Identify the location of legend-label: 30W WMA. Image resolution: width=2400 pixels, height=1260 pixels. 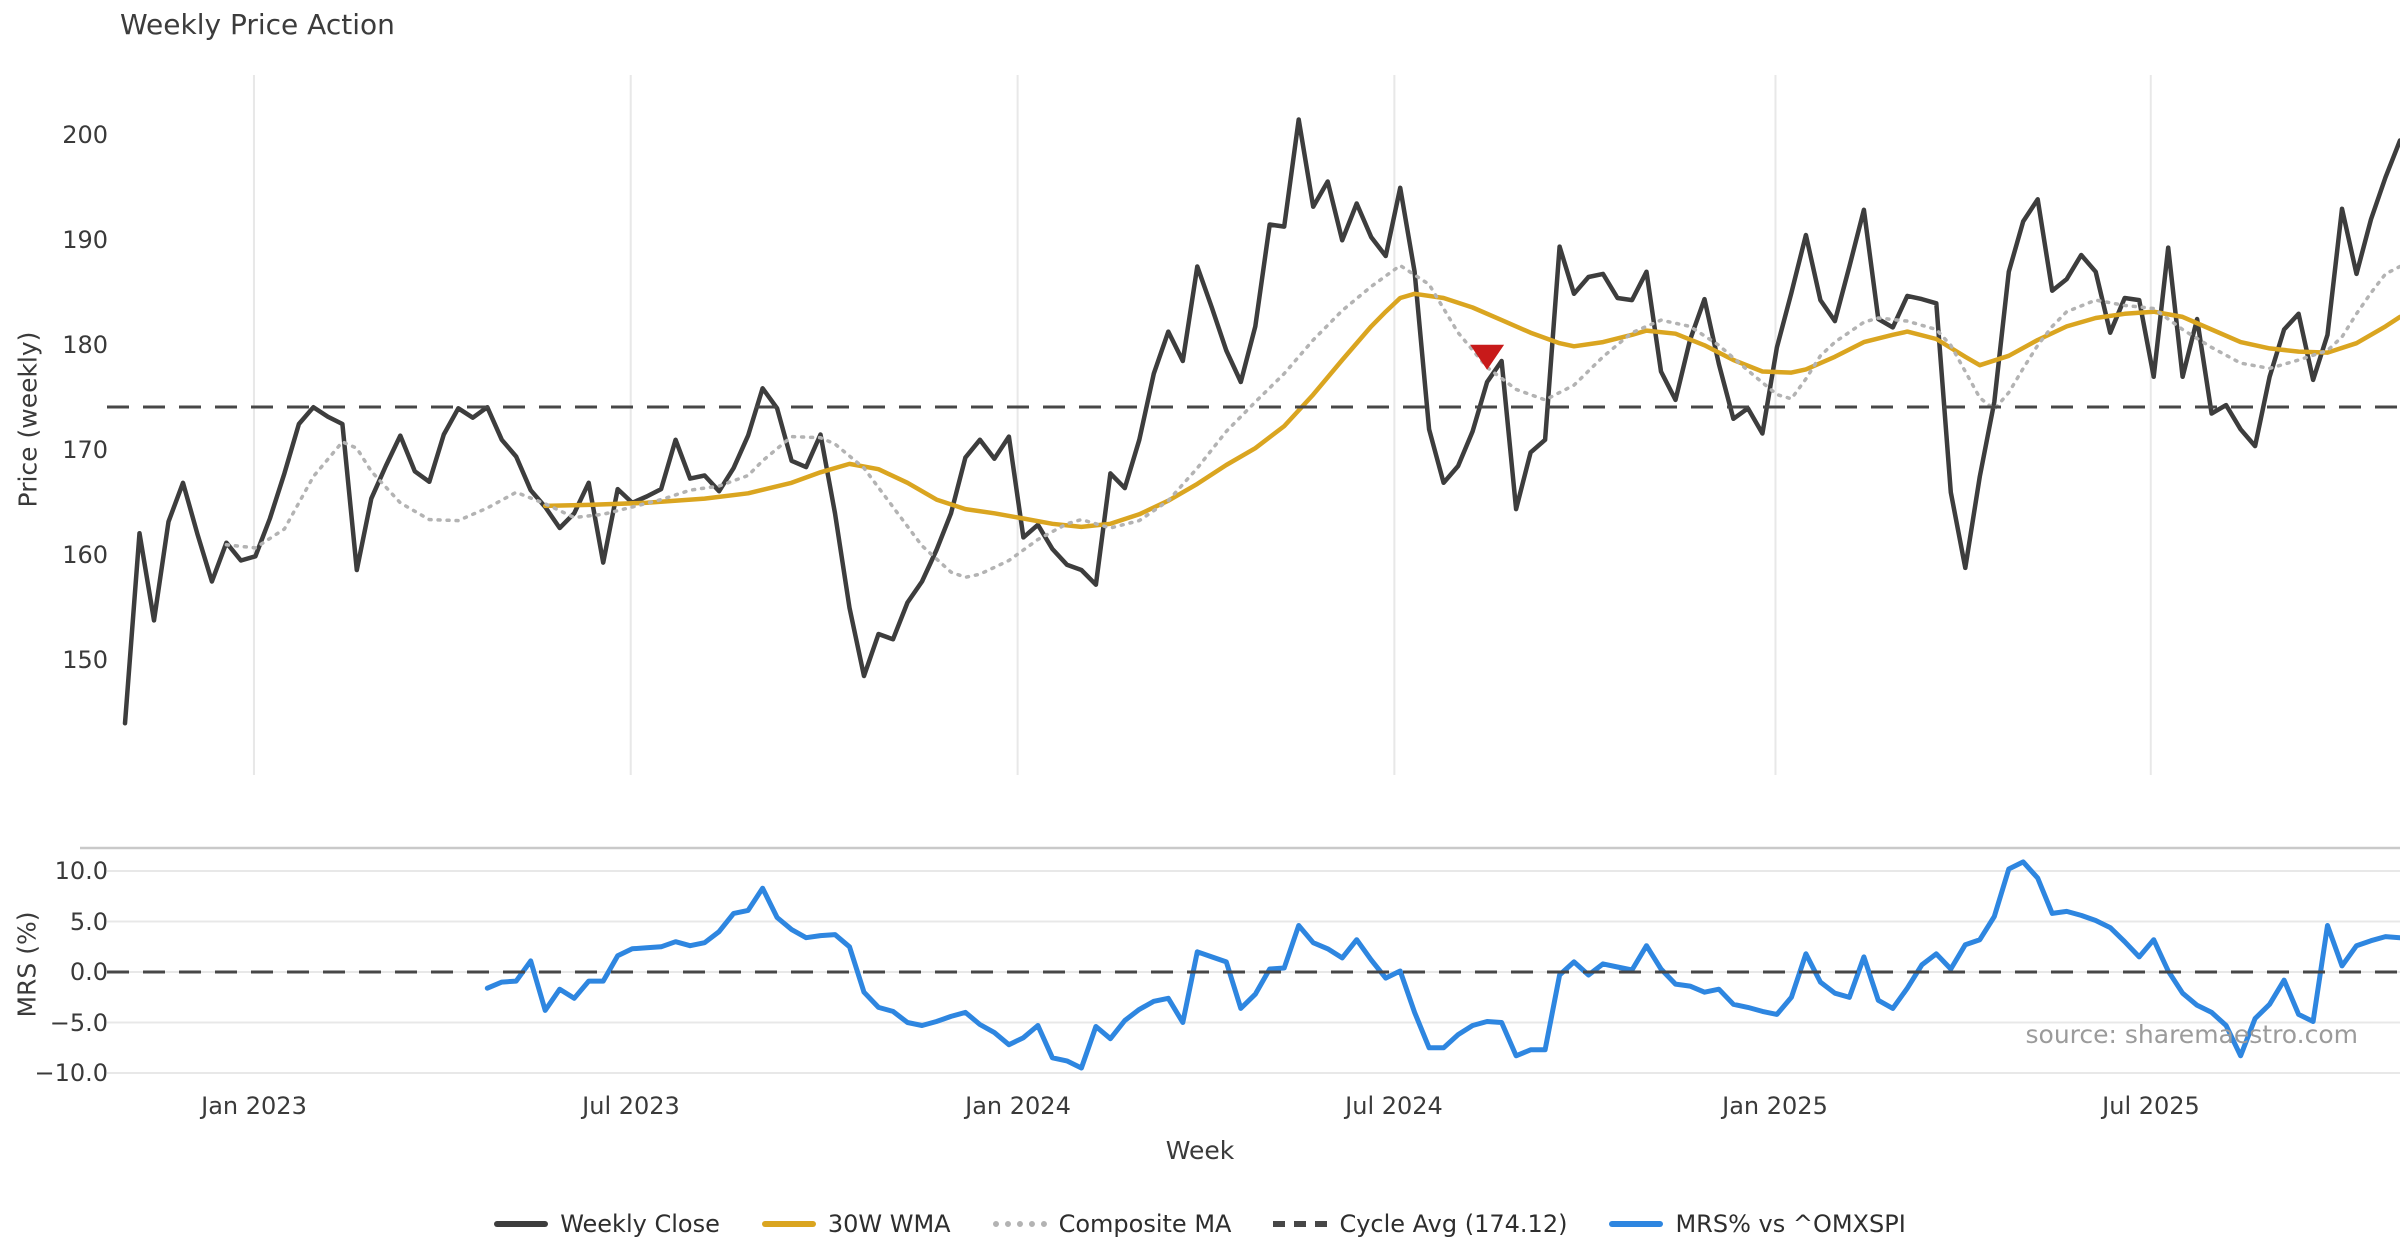
(889, 1224).